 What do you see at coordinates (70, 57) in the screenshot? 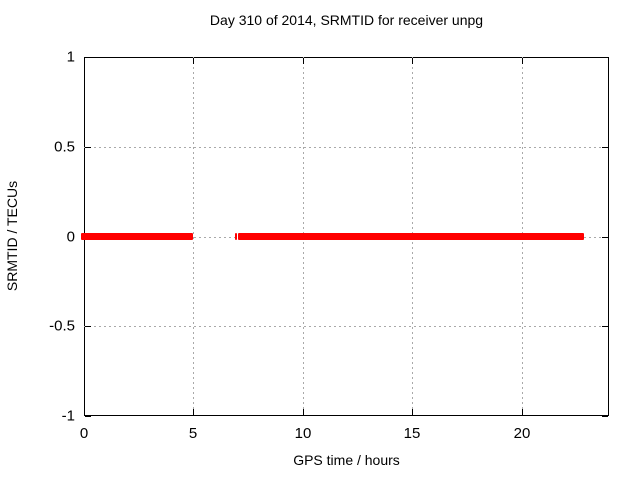
I see `y-tick-label: 1` at bounding box center [70, 57].